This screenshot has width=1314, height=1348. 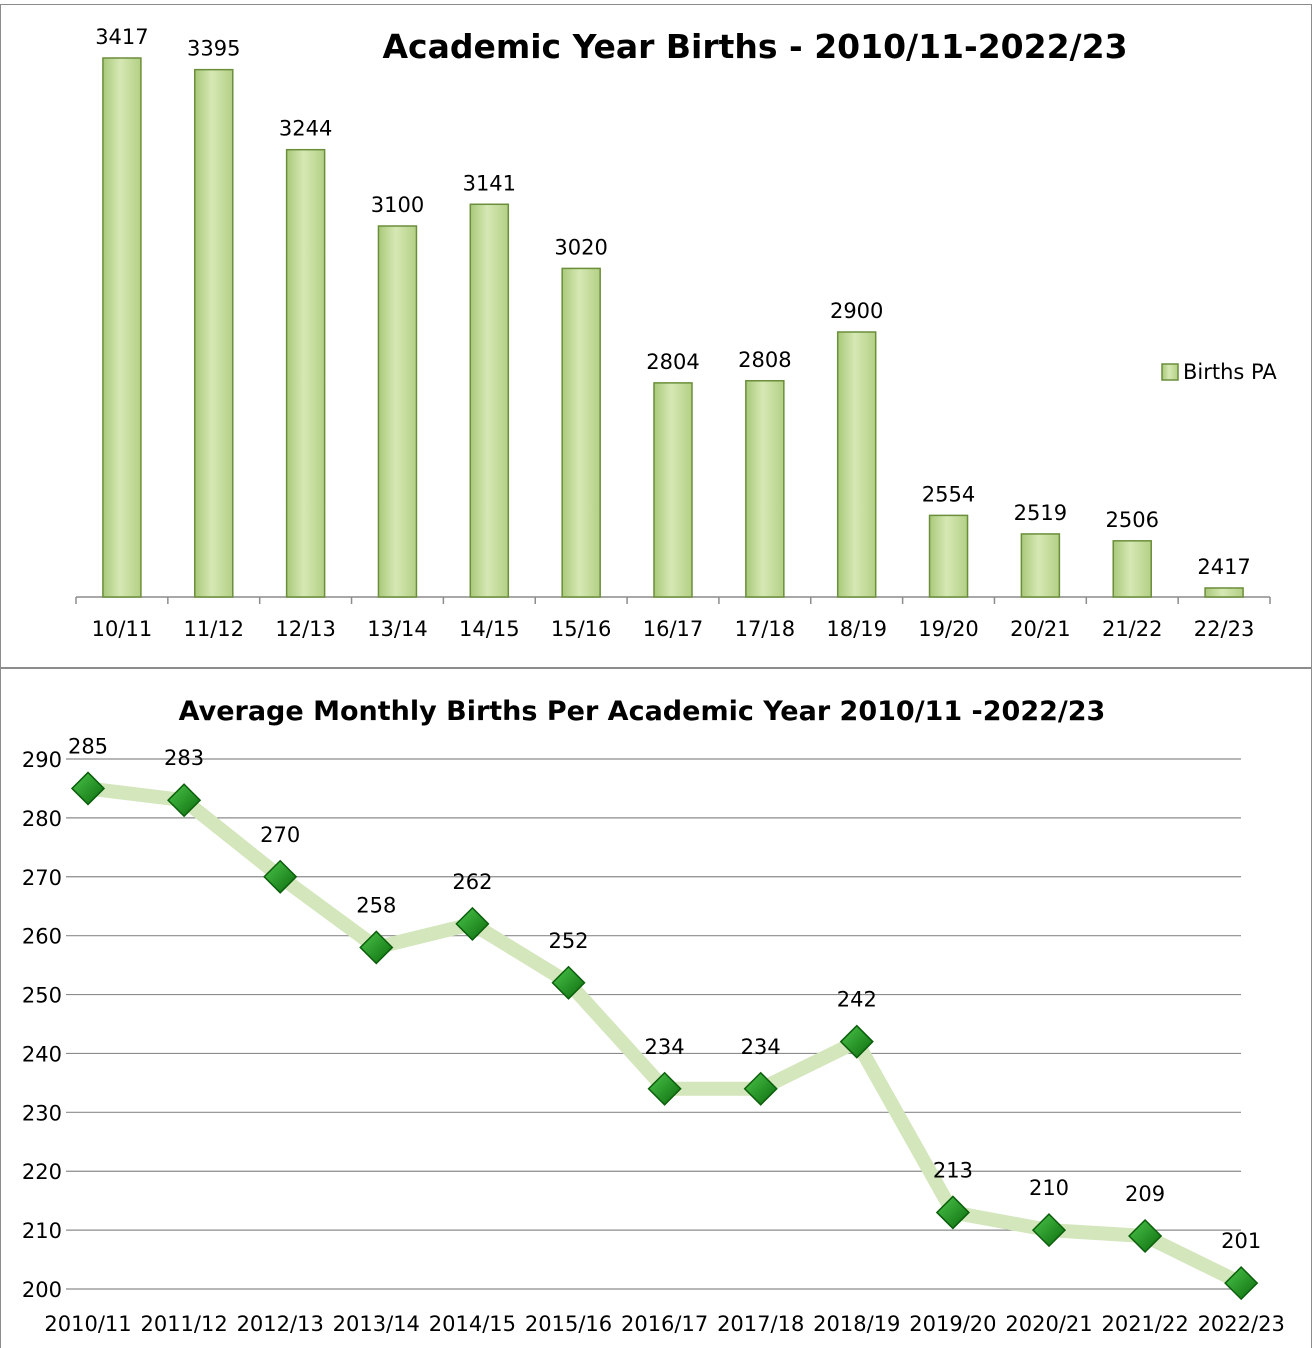 What do you see at coordinates (856, 311) in the screenshot?
I see `bar-value-label: 2900` at bounding box center [856, 311].